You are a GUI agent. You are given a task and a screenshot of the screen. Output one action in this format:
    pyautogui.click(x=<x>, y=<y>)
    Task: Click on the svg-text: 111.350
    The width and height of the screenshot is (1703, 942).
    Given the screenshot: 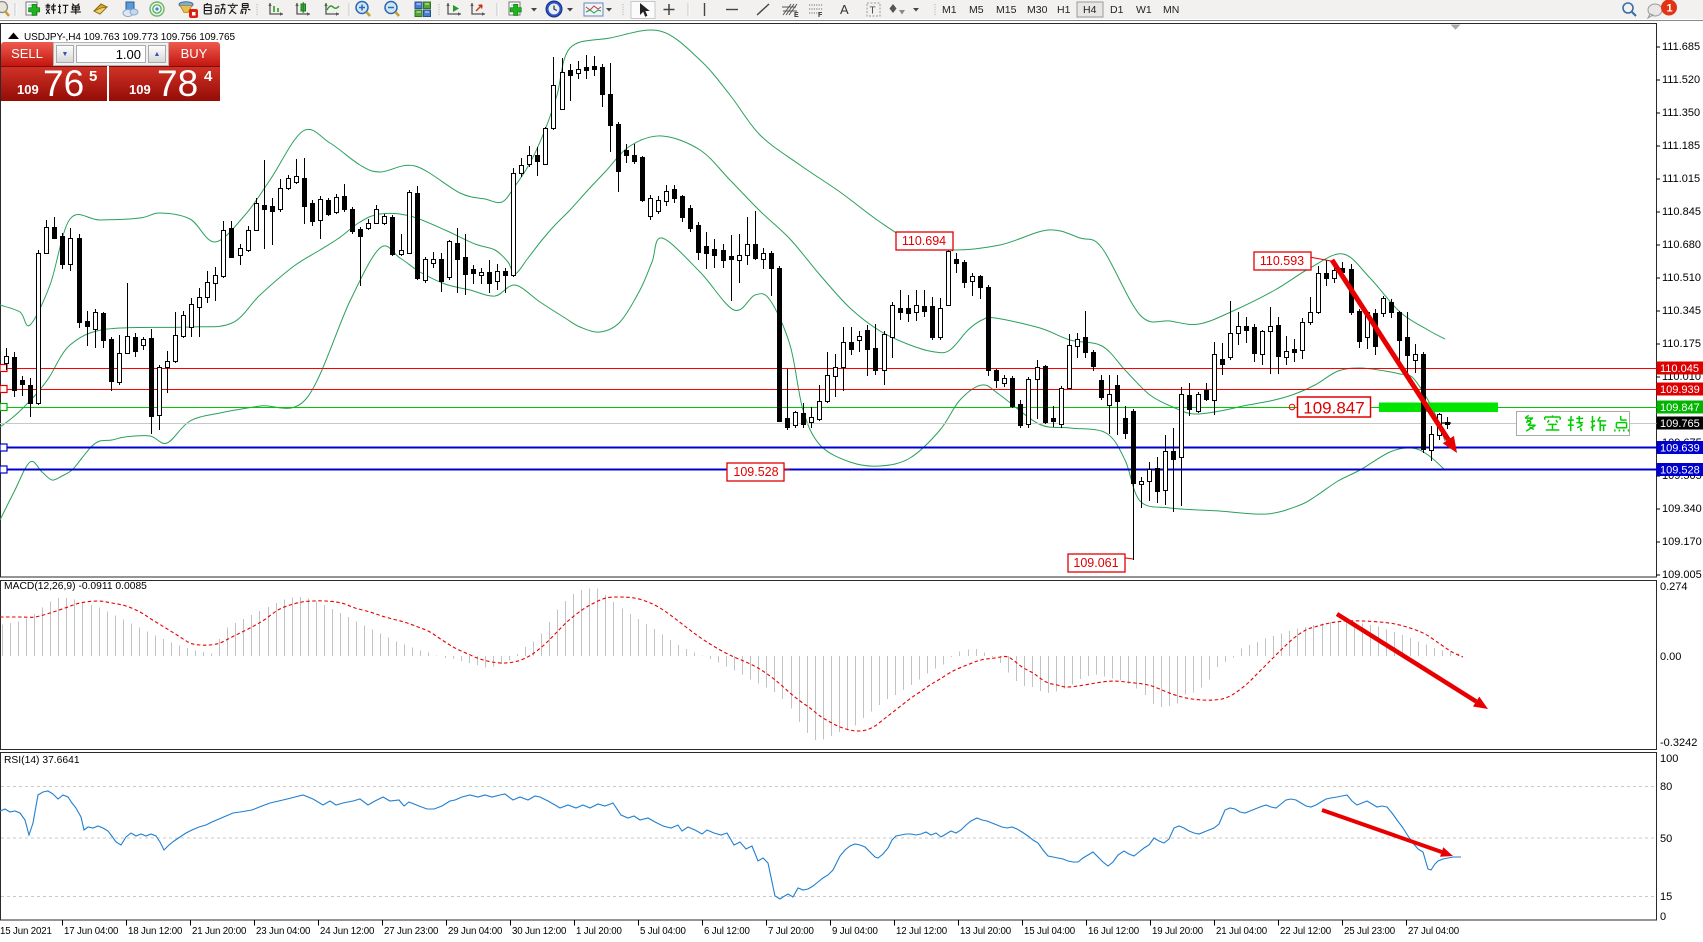 What is the action you would take?
    pyautogui.click(x=1681, y=113)
    